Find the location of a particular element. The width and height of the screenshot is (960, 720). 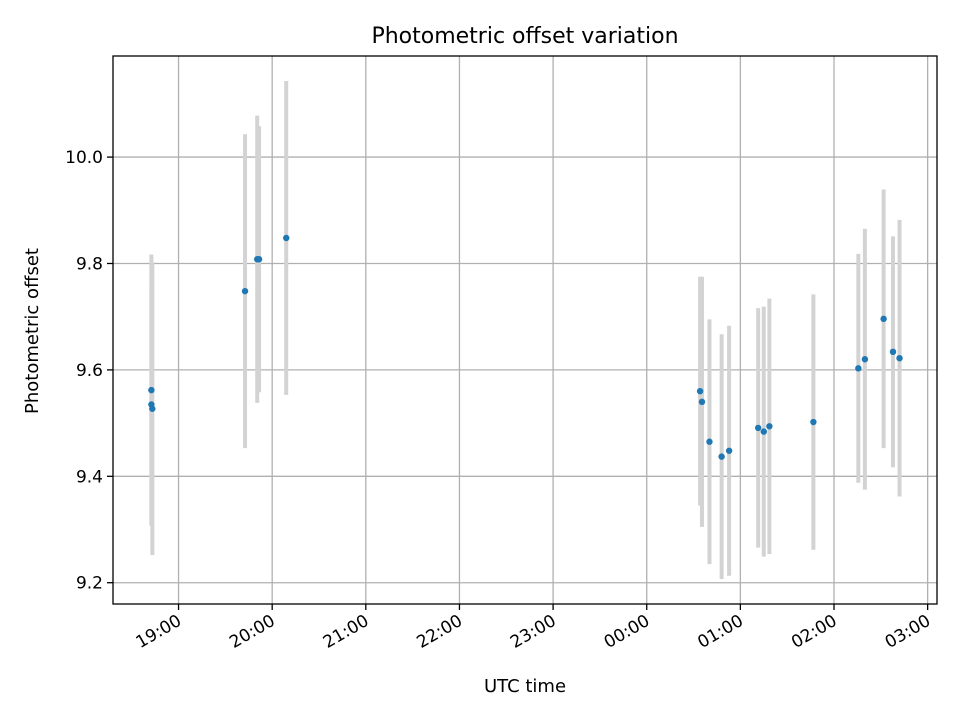

y-axis-ticks: 9.2 9.4 9.6 9.8 10.0 is located at coordinates (89, 371).